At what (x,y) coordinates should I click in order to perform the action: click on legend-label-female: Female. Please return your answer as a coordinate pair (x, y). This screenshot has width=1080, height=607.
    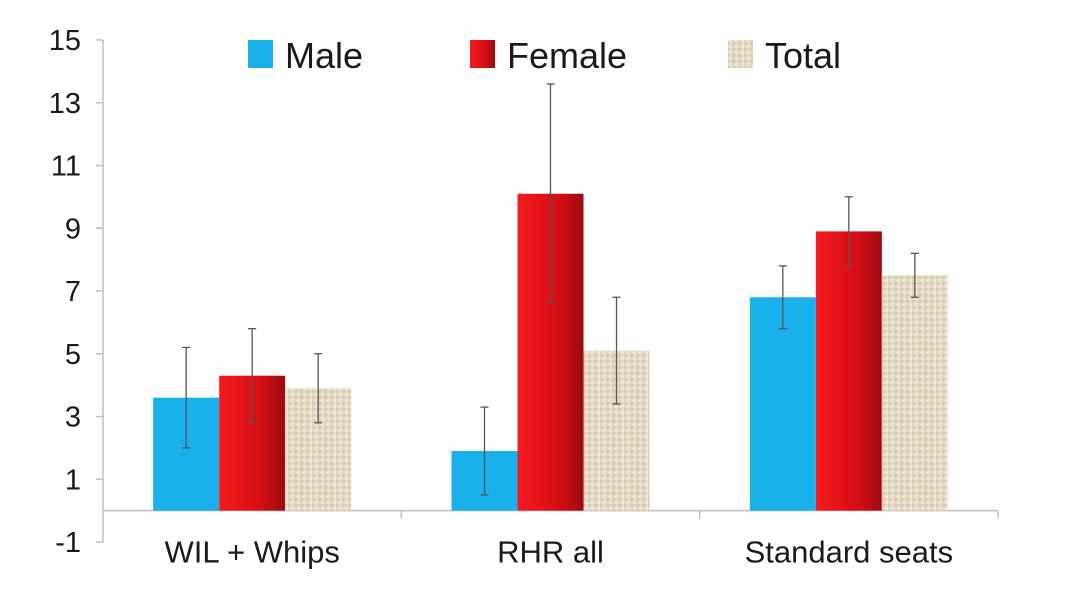
    Looking at the image, I should click on (567, 55).